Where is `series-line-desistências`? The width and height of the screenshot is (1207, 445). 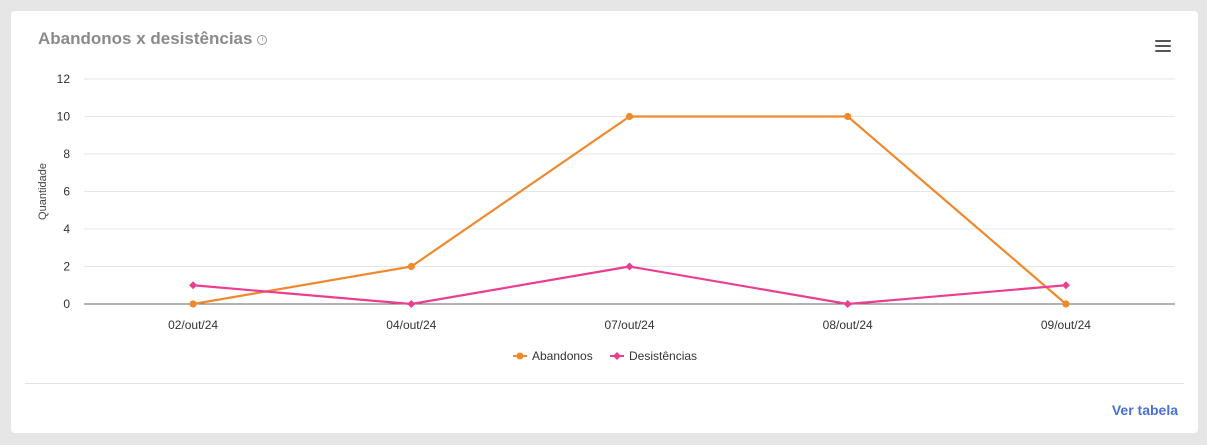 series-line-desistências is located at coordinates (629, 285).